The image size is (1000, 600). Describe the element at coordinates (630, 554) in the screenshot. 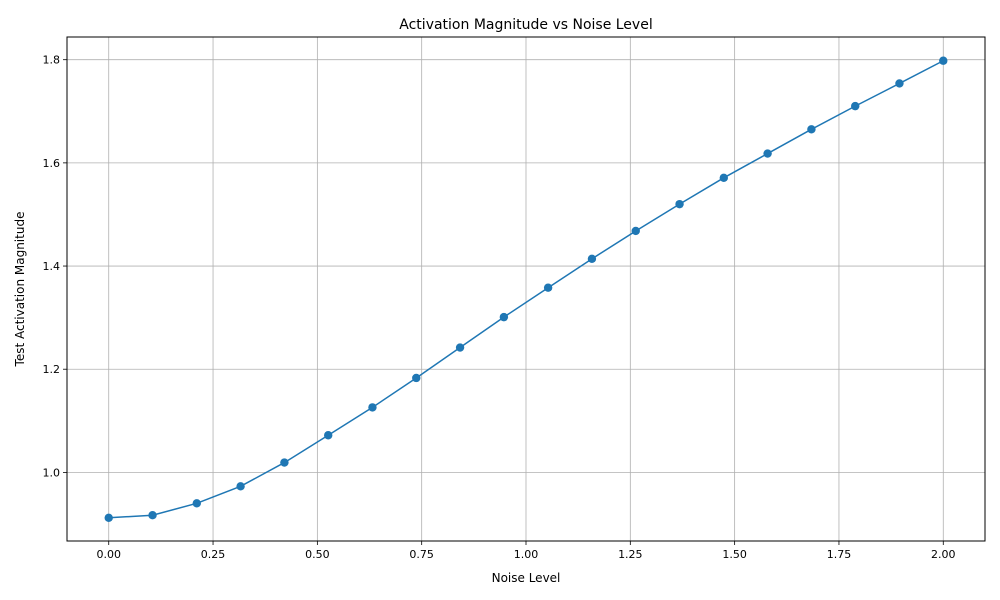

I see `x-tick-label: 1.25` at that location.